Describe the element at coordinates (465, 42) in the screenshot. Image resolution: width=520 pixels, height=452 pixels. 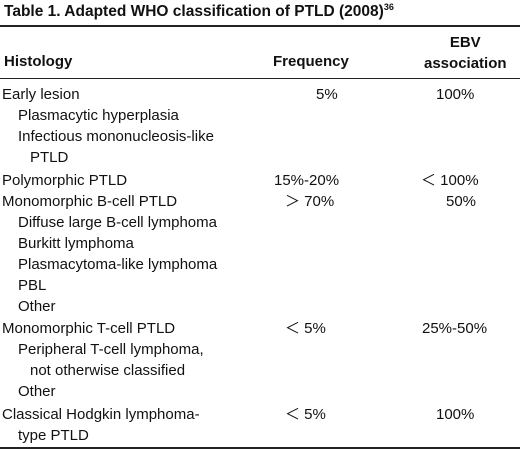
I see `header-ebv-line1: EBV` at that location.